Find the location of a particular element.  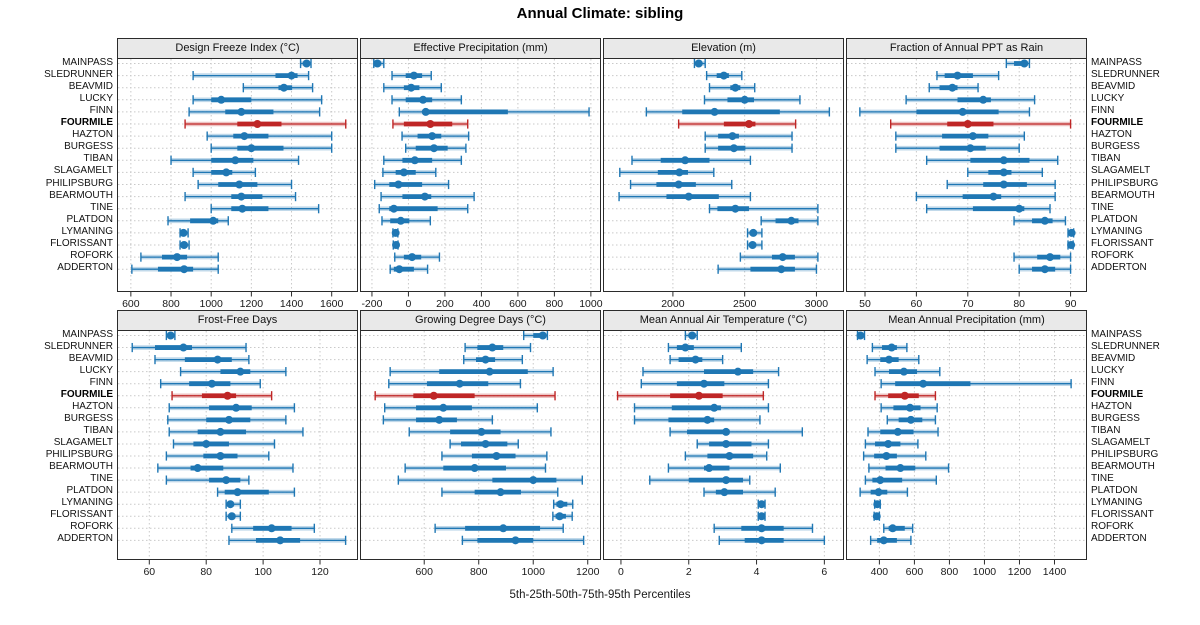

site-label-lucky: LUCKY is located at coordinates (96, 98).